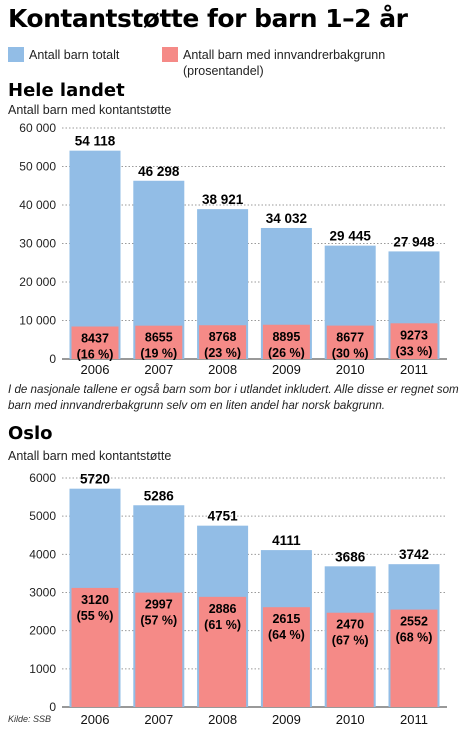 The height and width of the screenshot is (755, 467). I want to click on hele-landet-bar-immigrant-label: 8437, so click(95, 339).